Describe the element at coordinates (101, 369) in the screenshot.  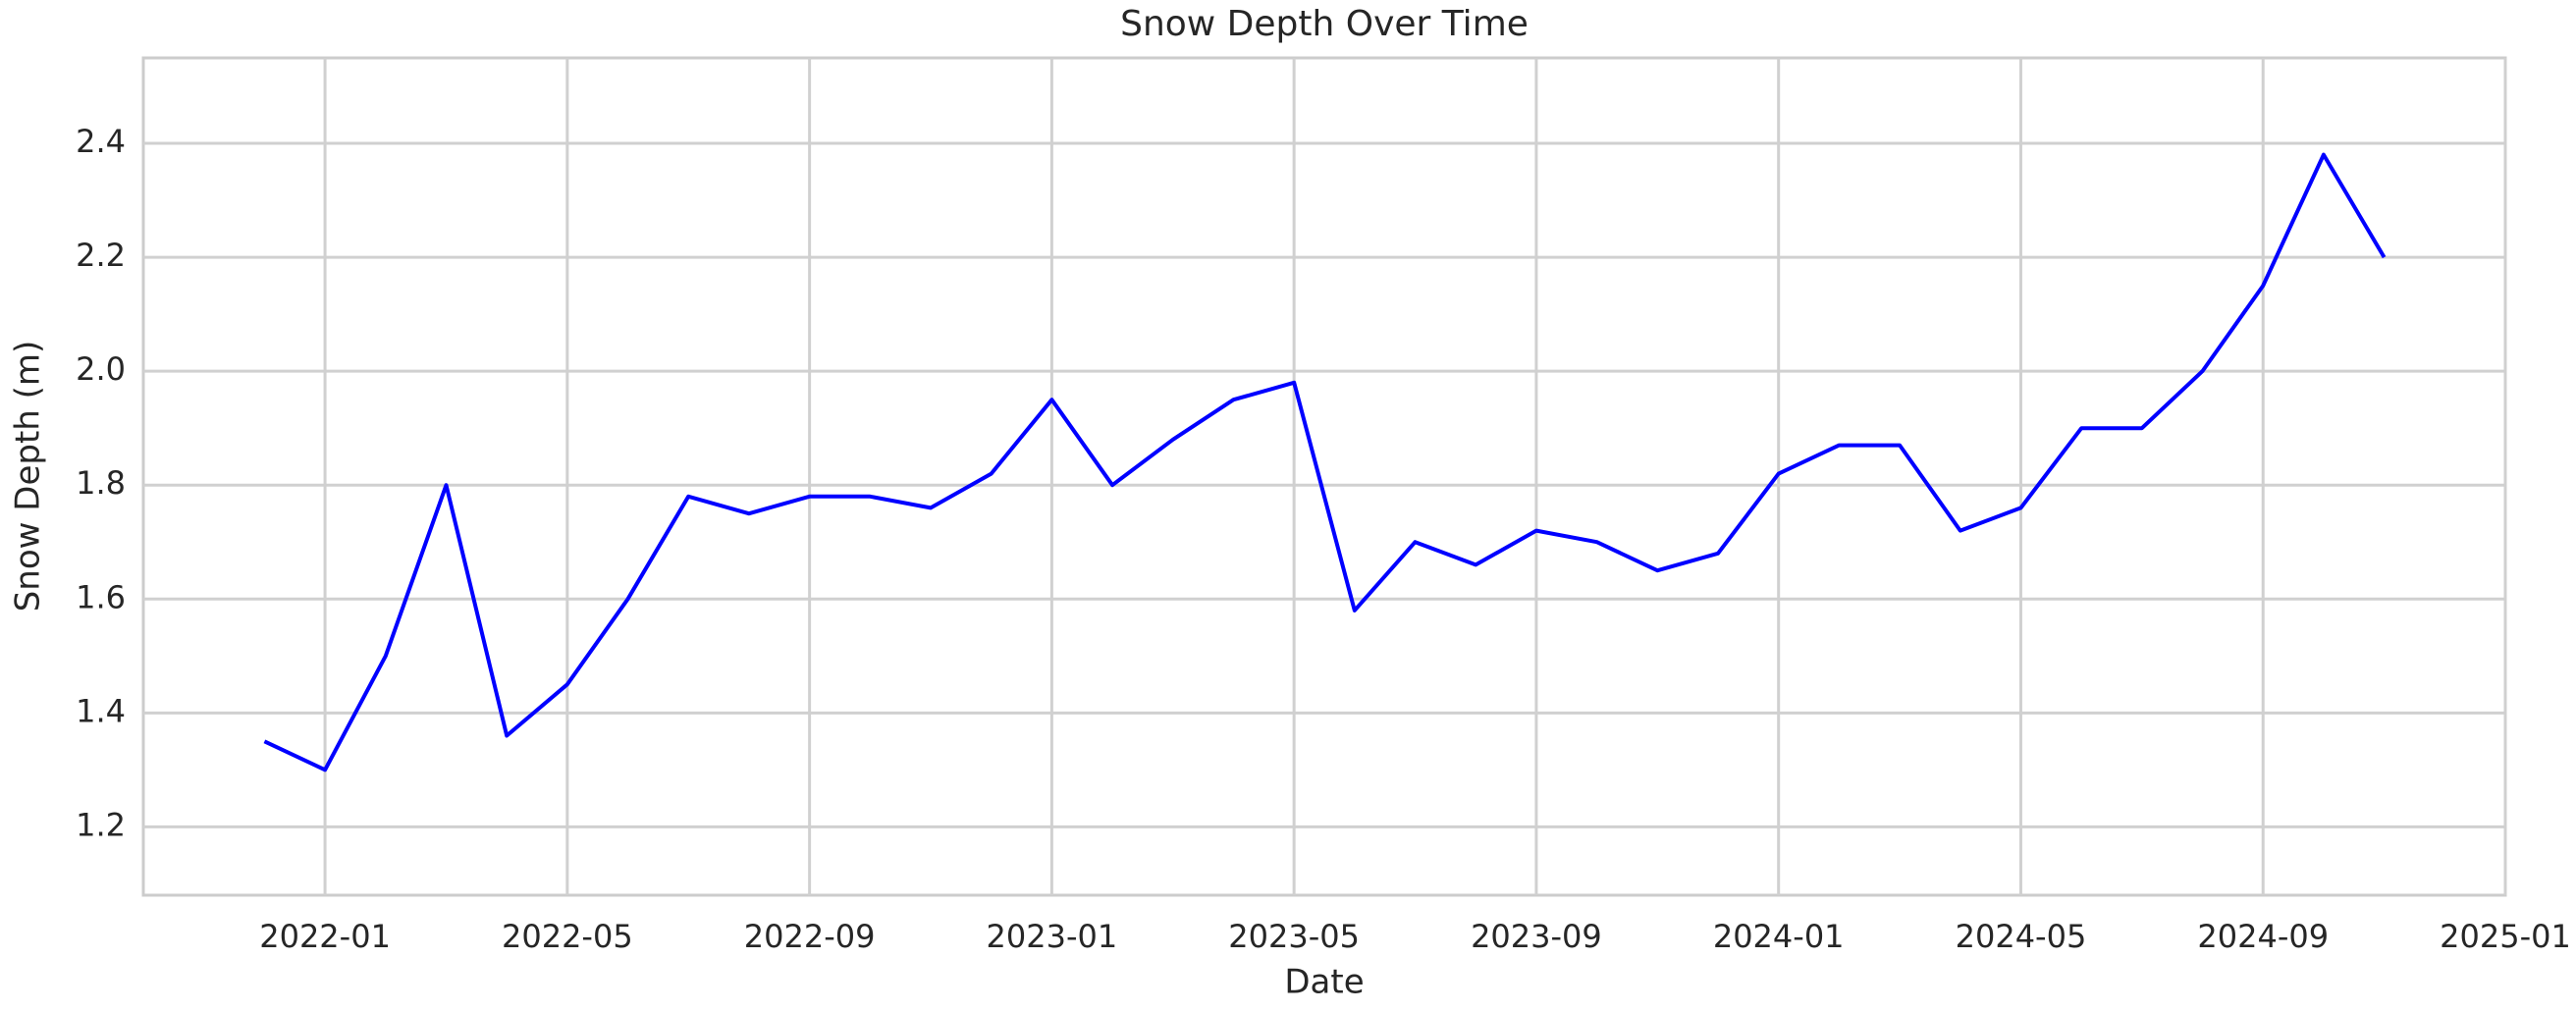
I see `y-tick-label: 2.0` at that location.